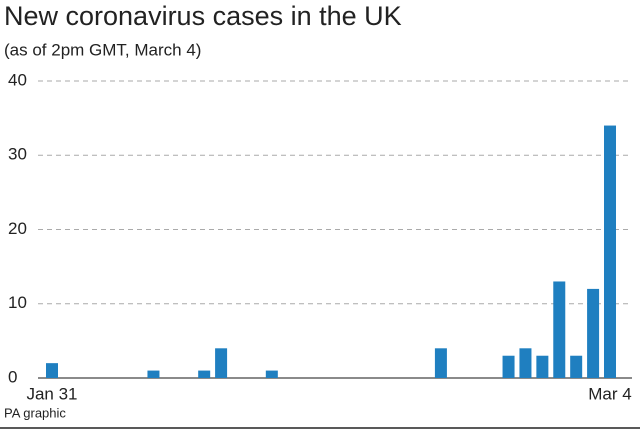 The width and height of the screenshot is (640, 430). I want to click on chart-title: New coronavirus cases in the UK, so click(203, 16).